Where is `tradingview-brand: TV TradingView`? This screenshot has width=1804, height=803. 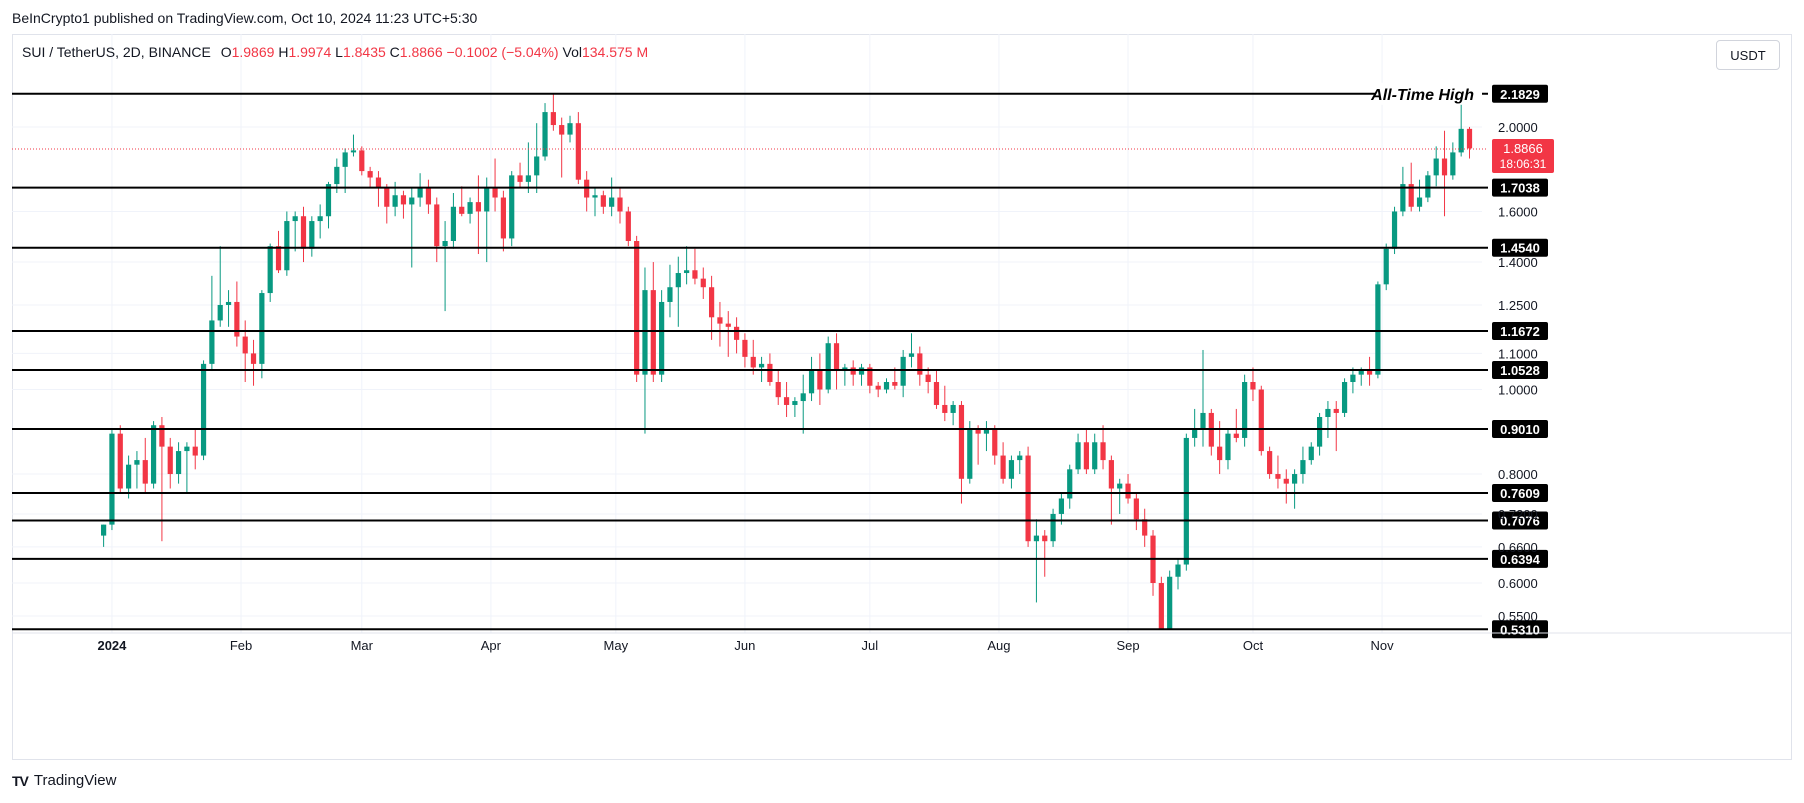
tradingview-brand: TV TradingView is located at coordinates (64, 780).